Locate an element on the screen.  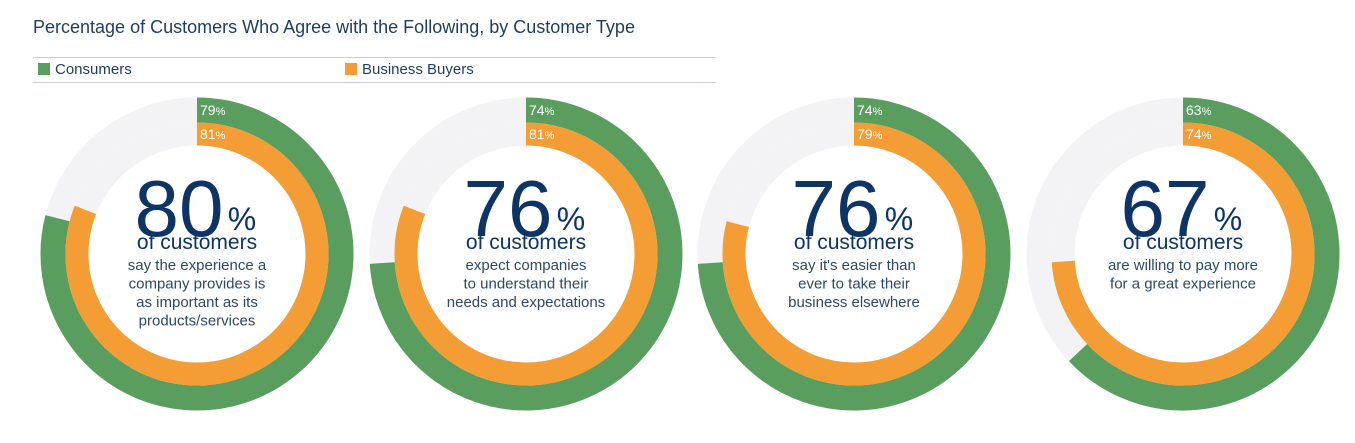
legend-label-consumers: Consumers is located at coordinates (93, 69).